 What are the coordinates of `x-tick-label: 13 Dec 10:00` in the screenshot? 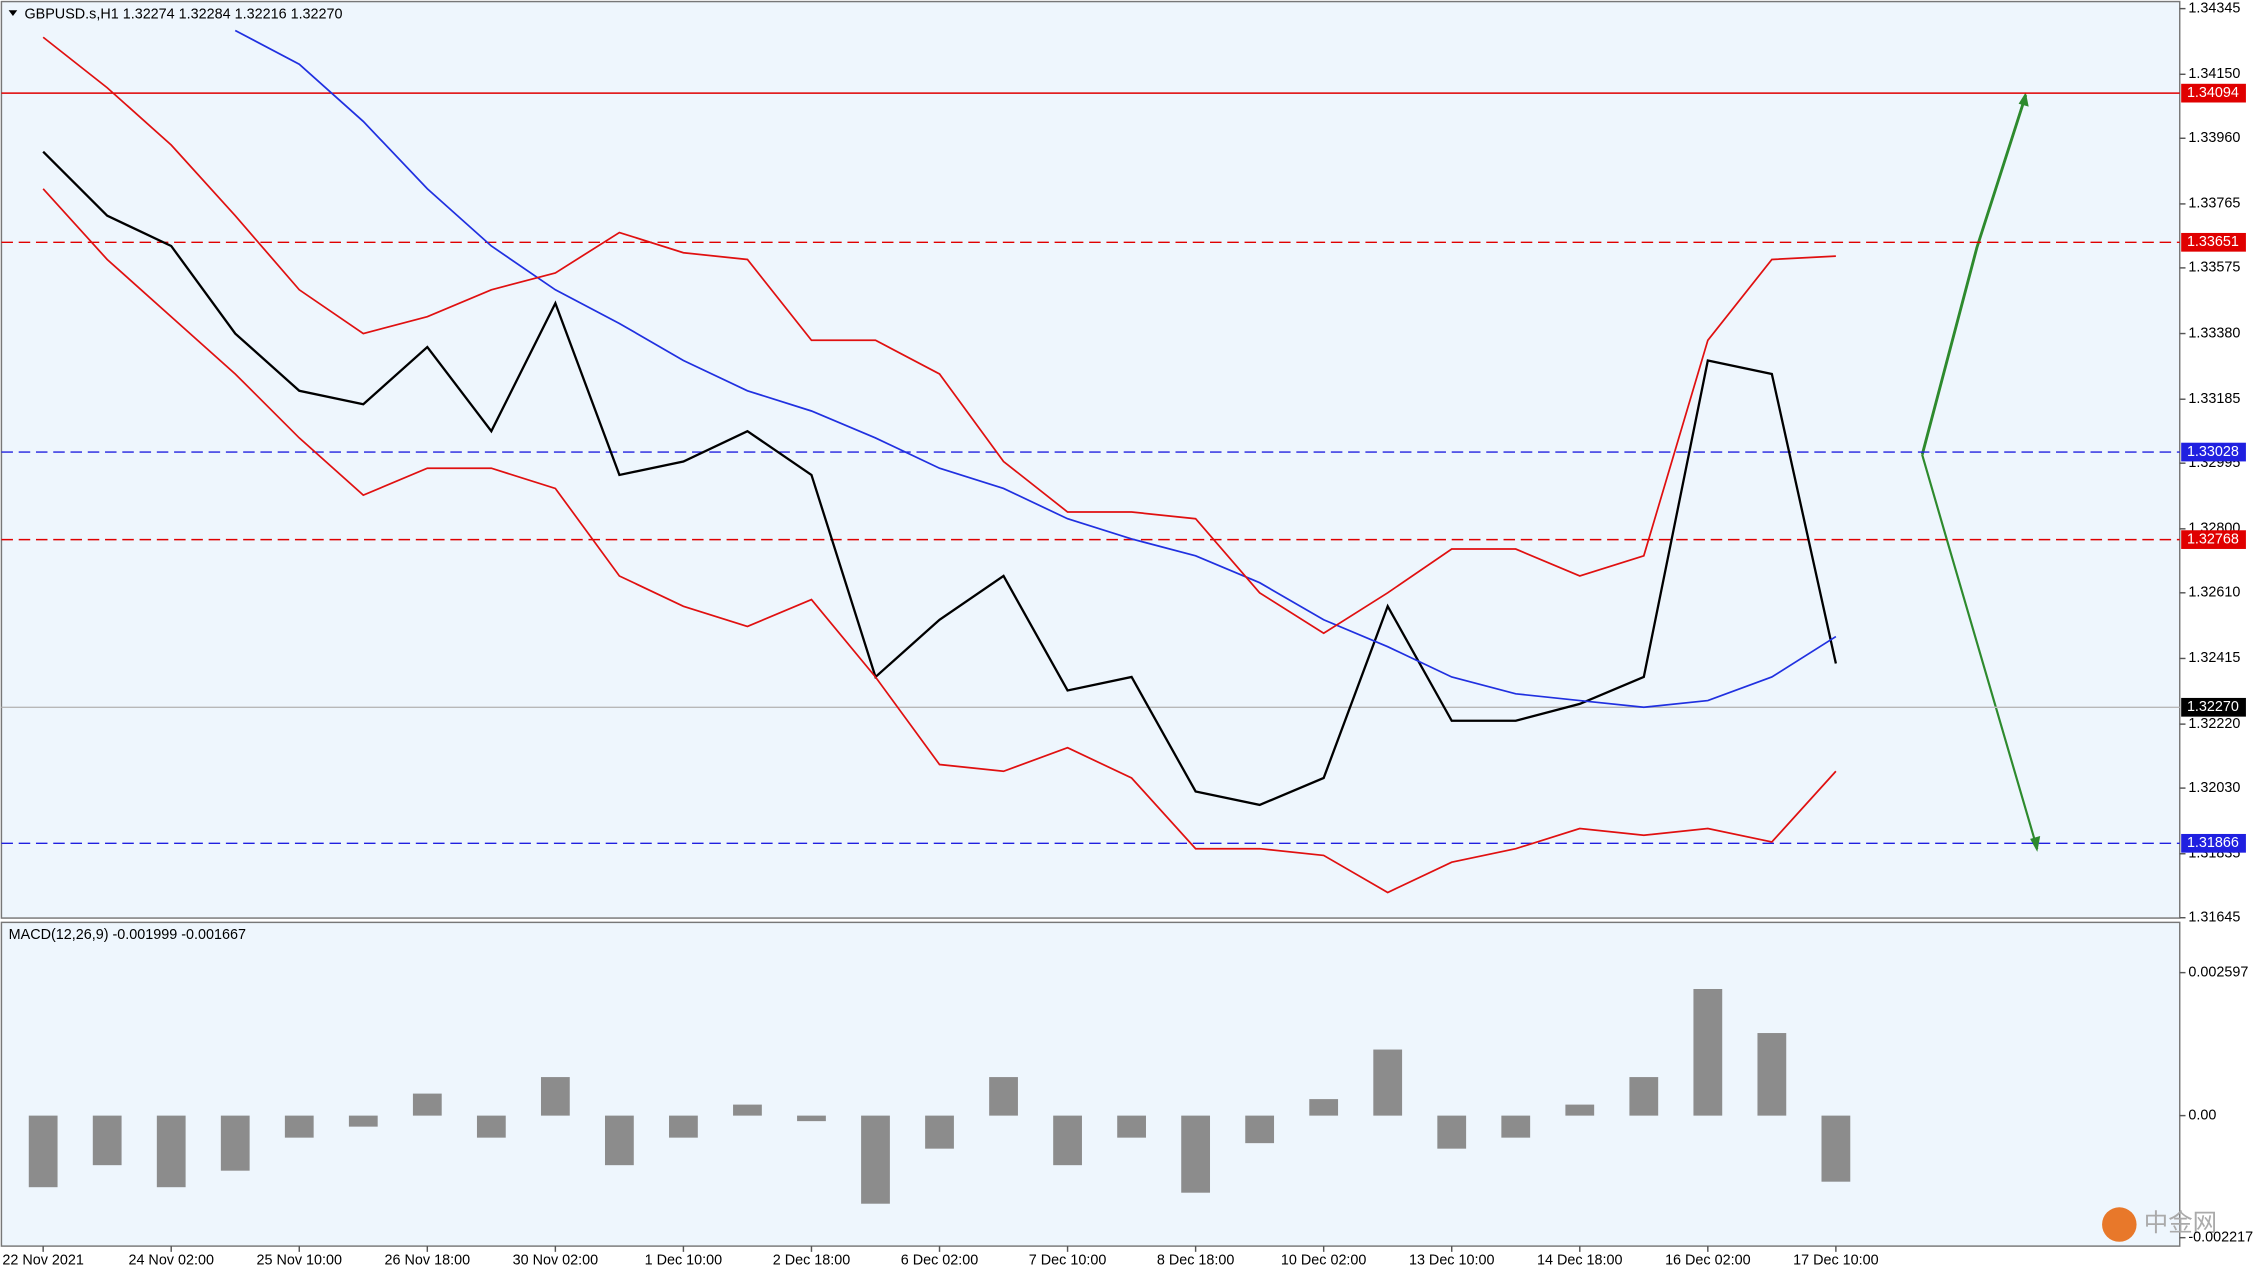 It's located at (1452, 1260).